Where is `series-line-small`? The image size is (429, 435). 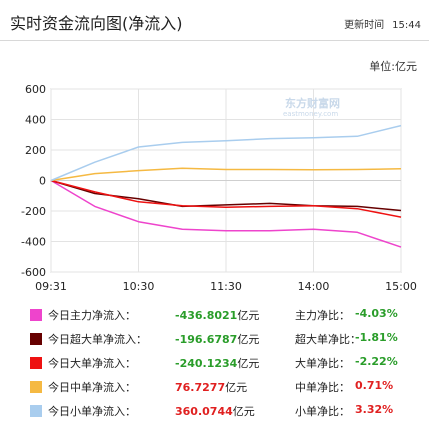 series-line-small is located at coordinates (226, 153).